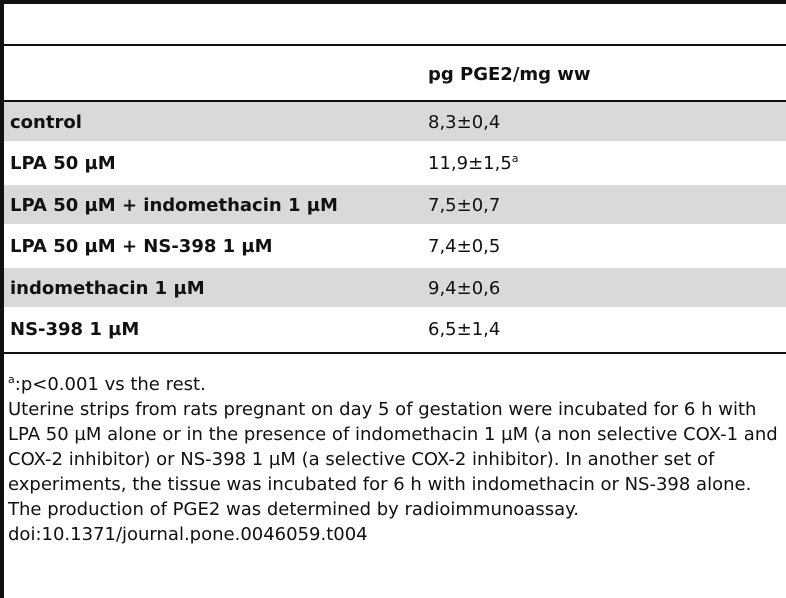 The image size is (786, 598). What do you see at coordinates (46, 122) in the screenshot?
I see `row-label: control` at bounding box center [46, 122].